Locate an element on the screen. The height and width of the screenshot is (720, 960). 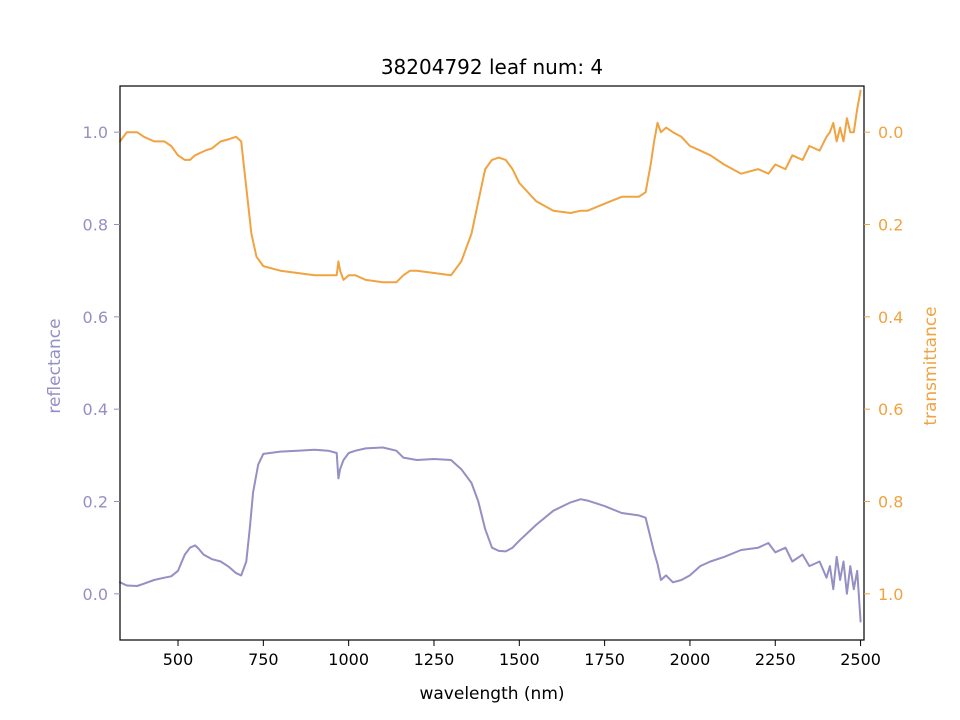
y-right-tick-label: 0.2 is located at coordinates (890, 225).